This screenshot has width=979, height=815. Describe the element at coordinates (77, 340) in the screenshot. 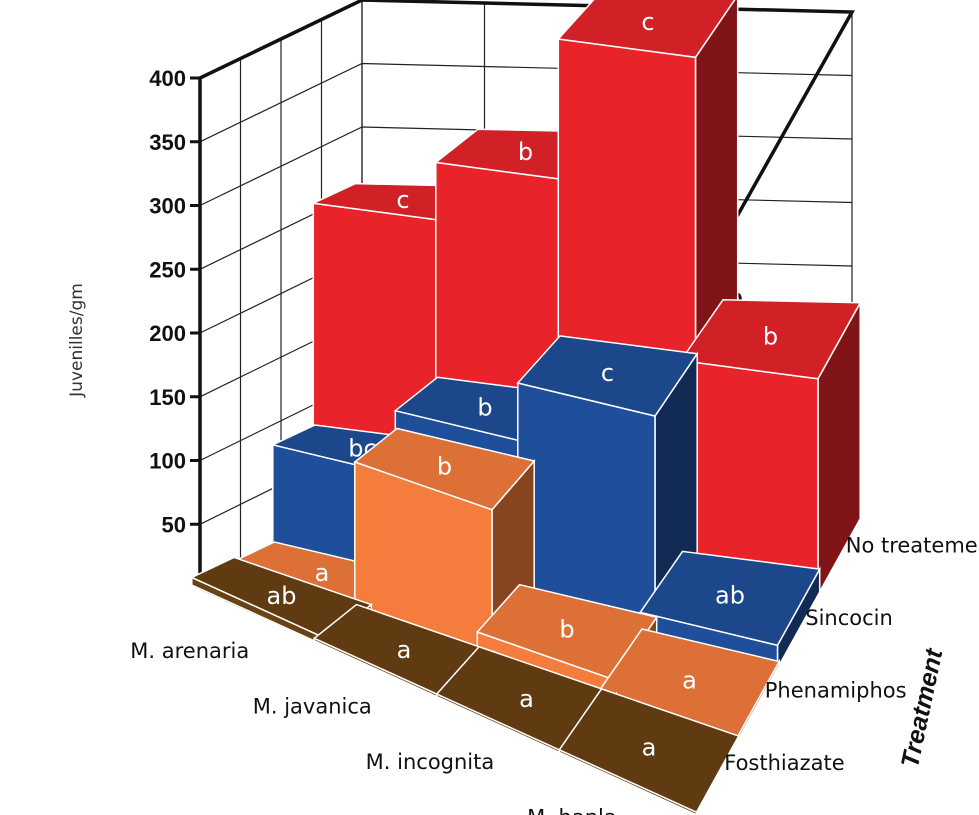

I see `y-axis-label: Juvenilles/gm` at that location.